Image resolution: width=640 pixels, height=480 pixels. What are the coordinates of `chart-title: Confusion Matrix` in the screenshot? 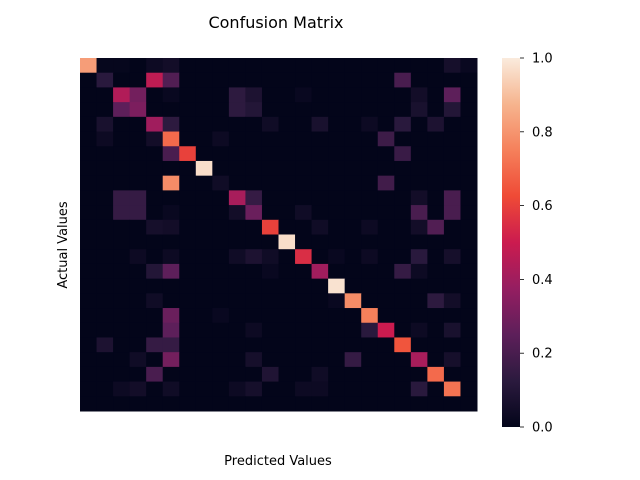 It's located at (275, 22).